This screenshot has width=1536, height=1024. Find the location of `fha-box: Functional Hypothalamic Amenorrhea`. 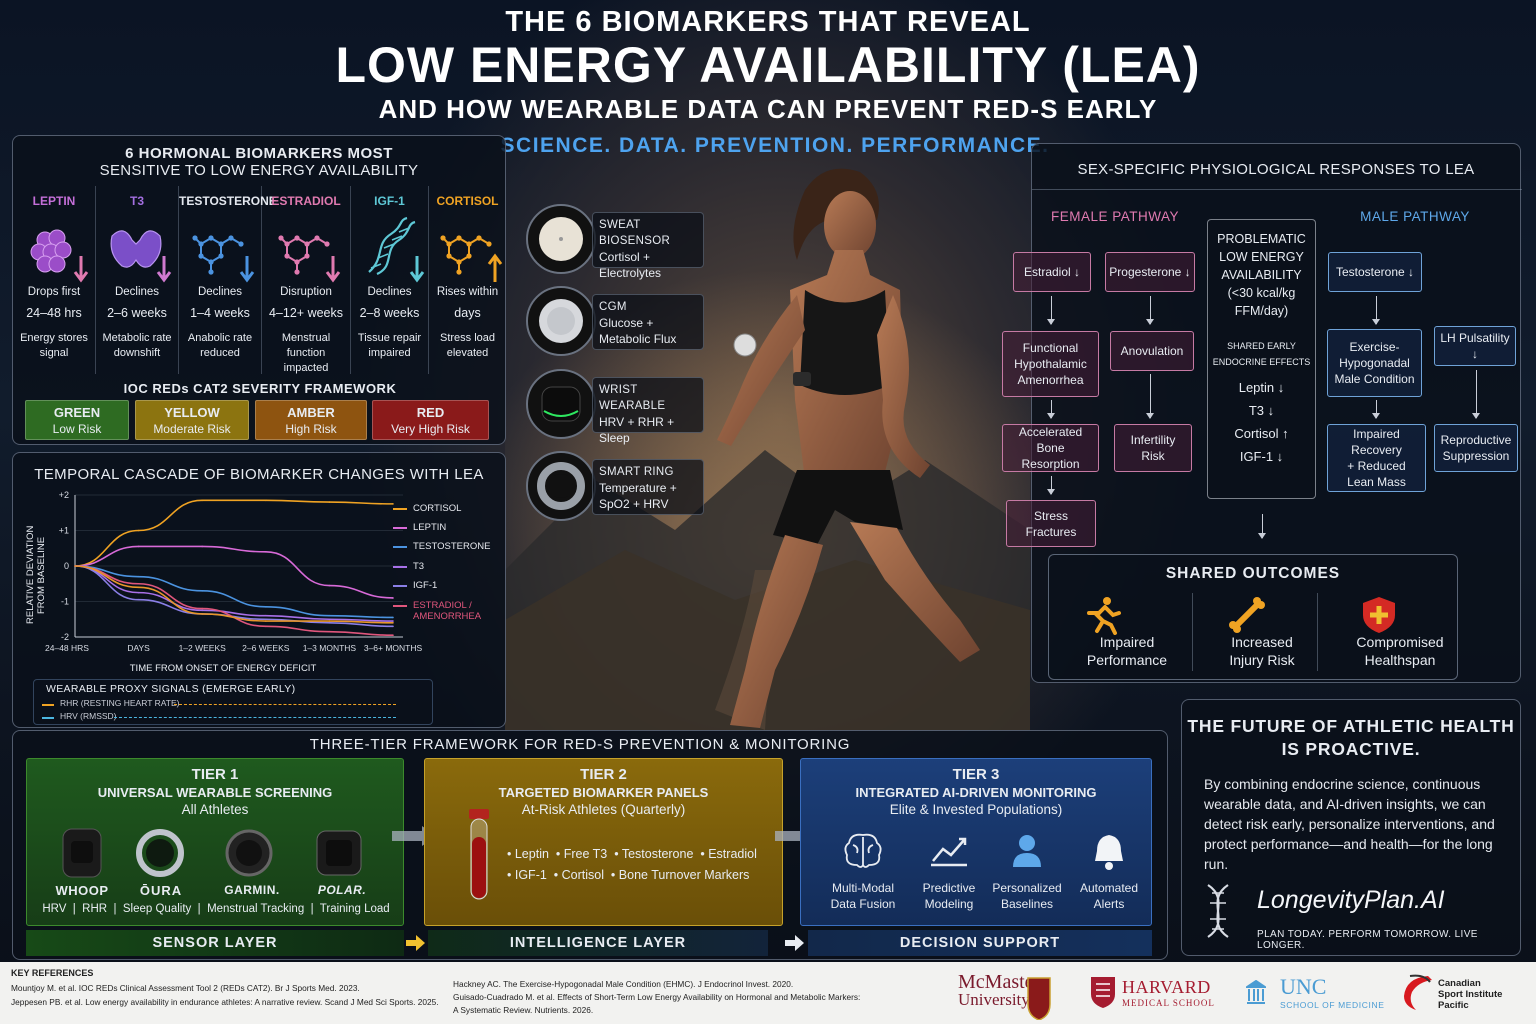

fha-box: Functional Hypothalamic Amenorrhea is located at coordinates (1050, 364).